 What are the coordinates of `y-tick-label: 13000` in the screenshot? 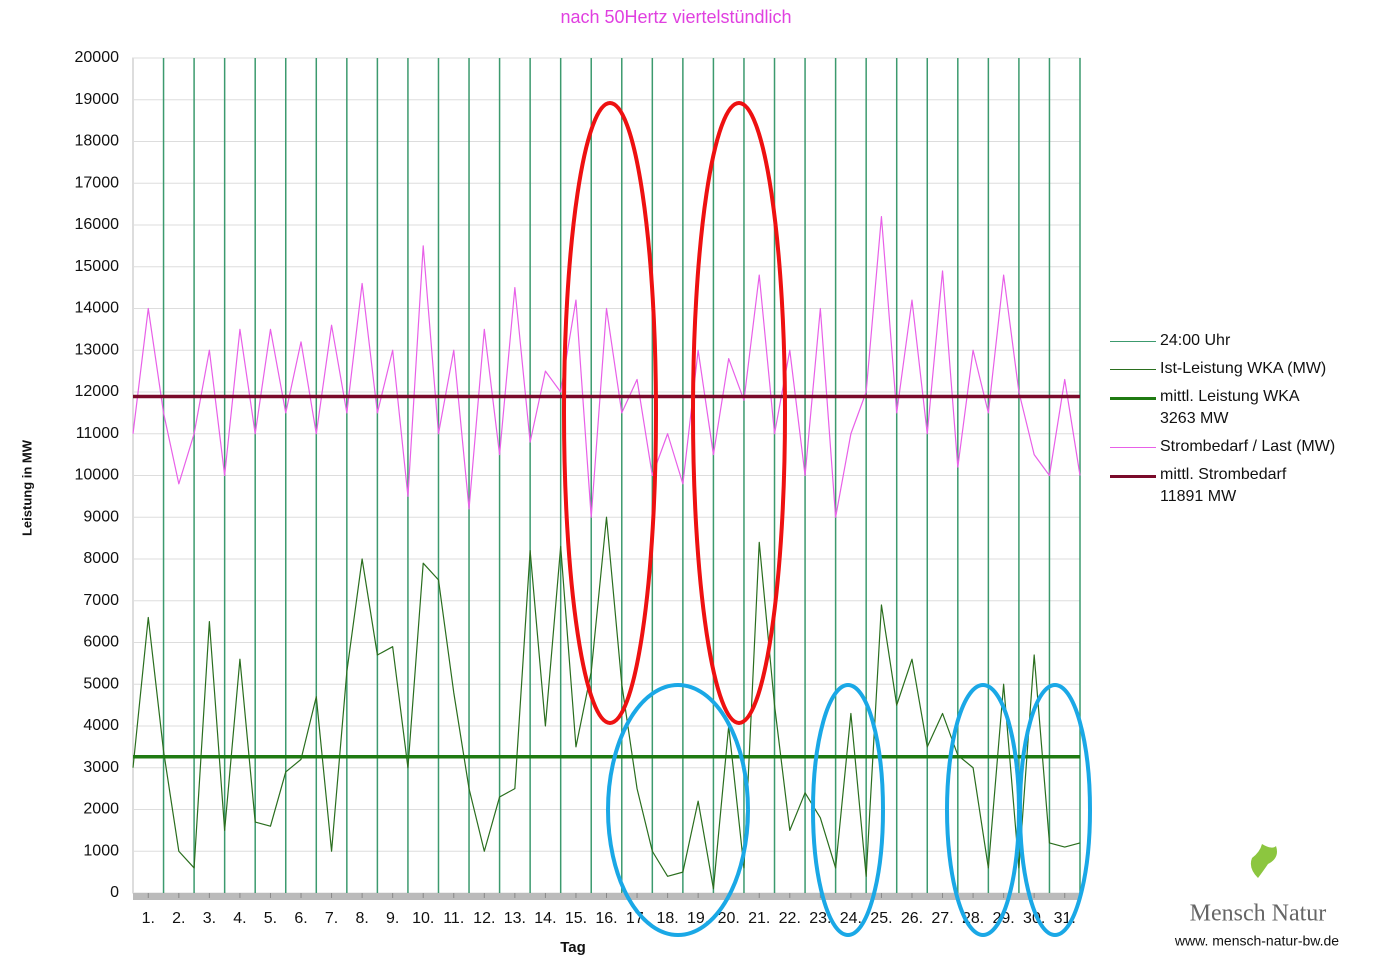 It's located at (97, 349).